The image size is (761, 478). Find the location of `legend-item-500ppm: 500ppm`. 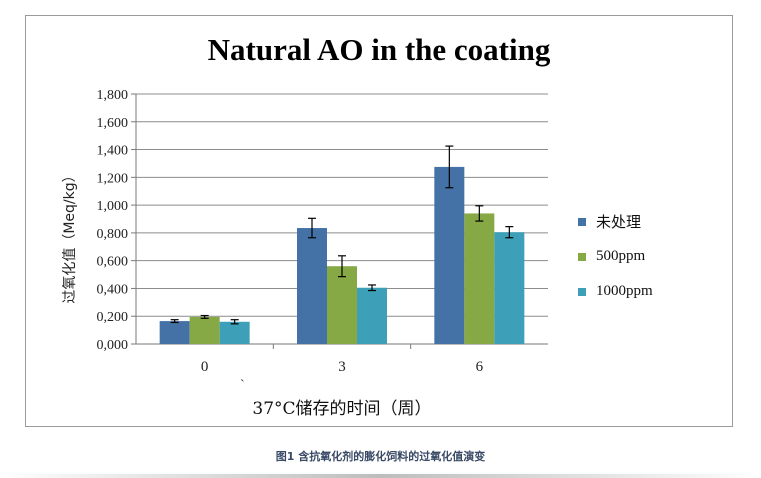

legend-item-500ppm: 500ppm is located at coordinates (648, 256).